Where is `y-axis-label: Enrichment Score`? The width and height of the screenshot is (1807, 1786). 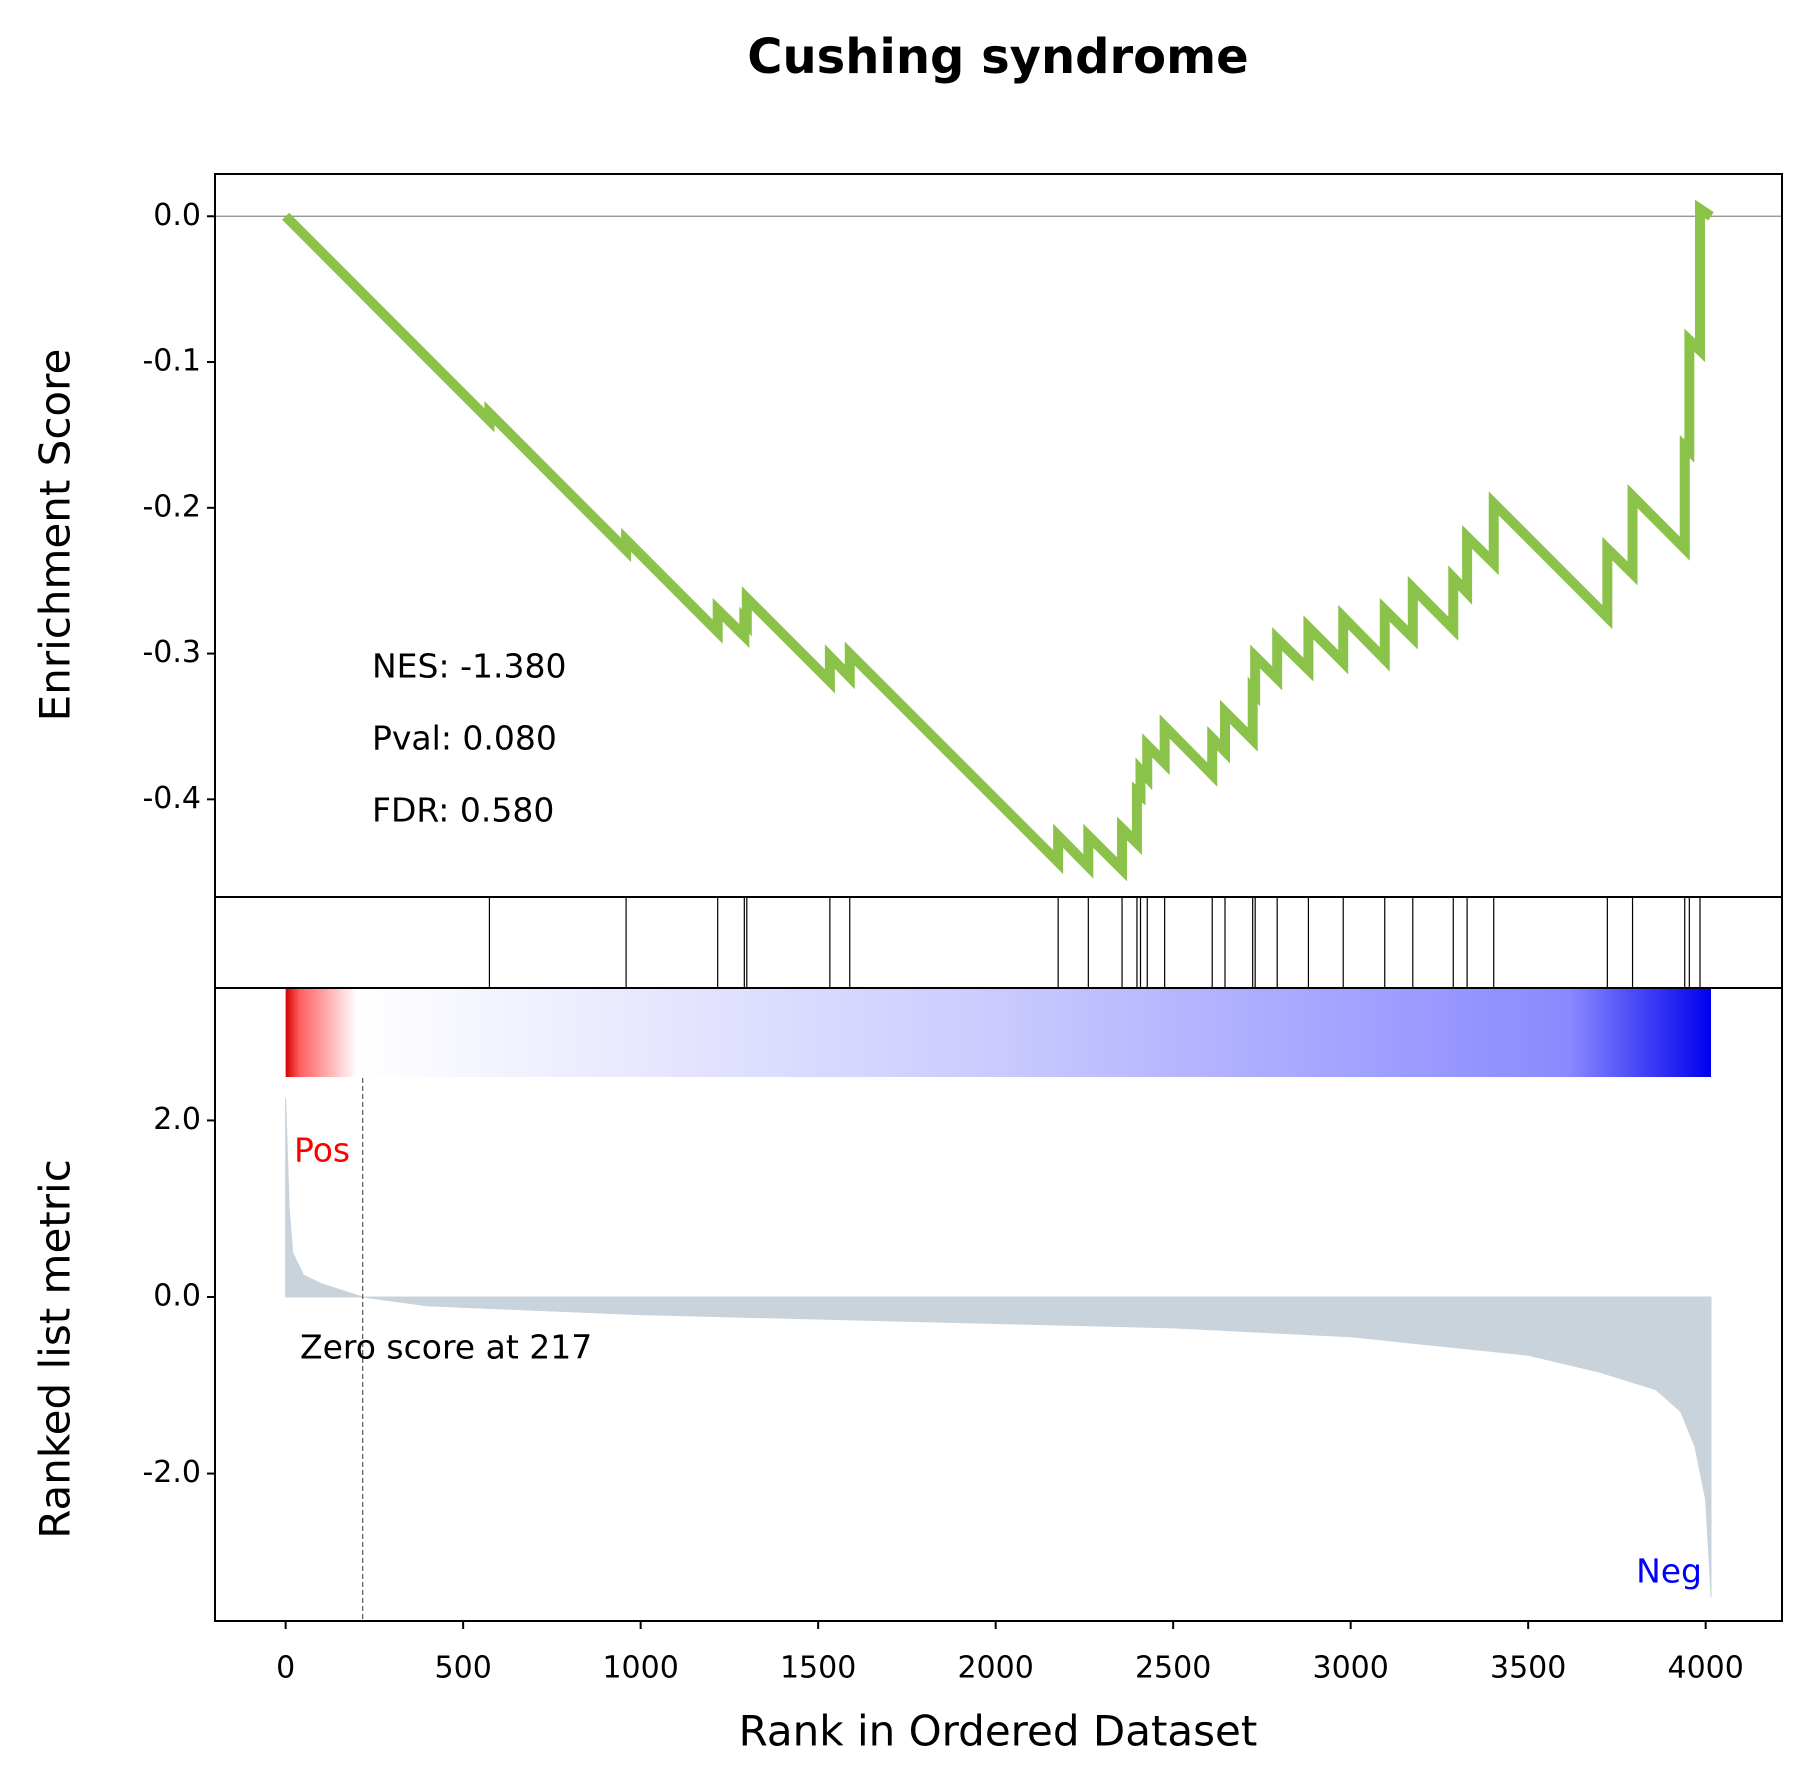 y-axis-label: Enrichment Score is located at coordinates (55, 535).